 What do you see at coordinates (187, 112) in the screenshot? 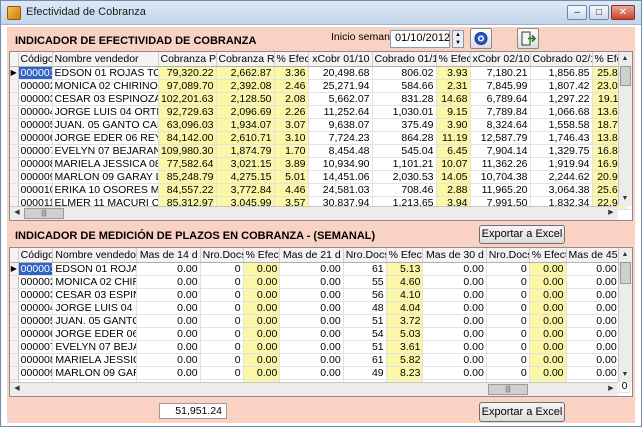
I see `table-cell: 92,729.63` at bounding box center [187, 112].